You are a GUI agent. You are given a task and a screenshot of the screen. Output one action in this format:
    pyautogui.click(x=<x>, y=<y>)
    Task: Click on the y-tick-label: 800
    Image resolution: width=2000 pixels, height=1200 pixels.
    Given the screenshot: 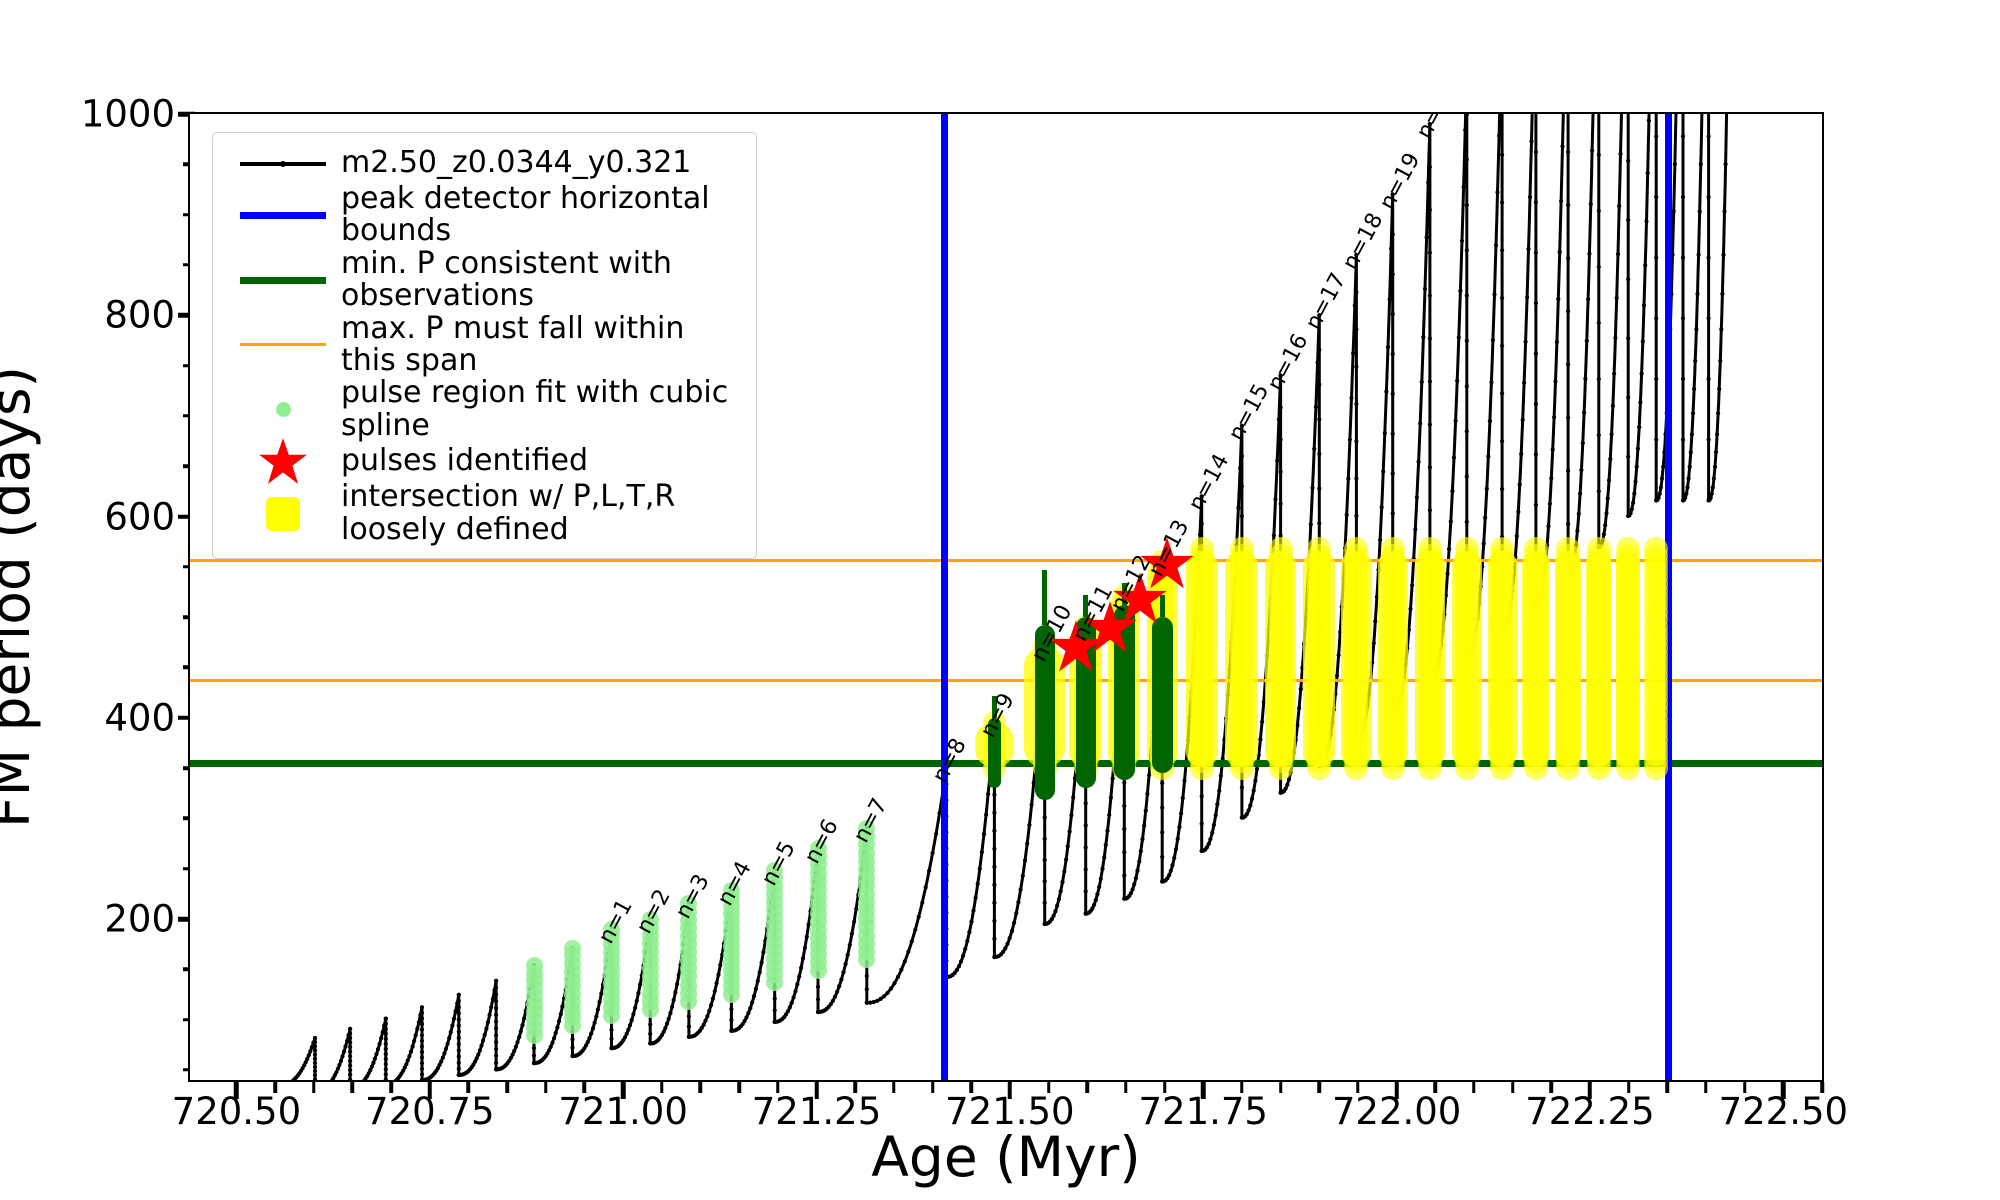 What is the action you would take?
    pyautogui.click(x=139, y=315)
    